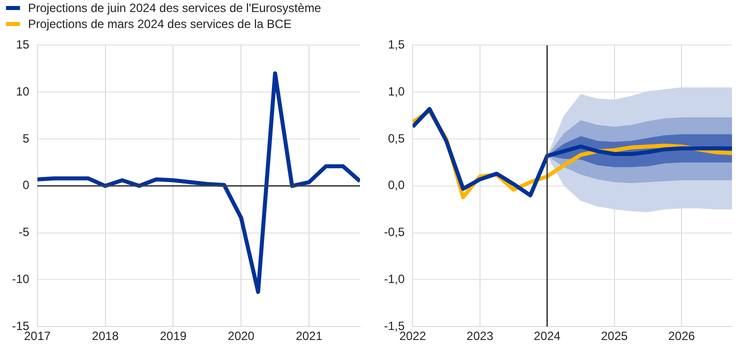 The image size is (744, 347). Describe the element at coordinates (394, 279) in the screenshot. I see `y-tick-label: -1,0` at that location.